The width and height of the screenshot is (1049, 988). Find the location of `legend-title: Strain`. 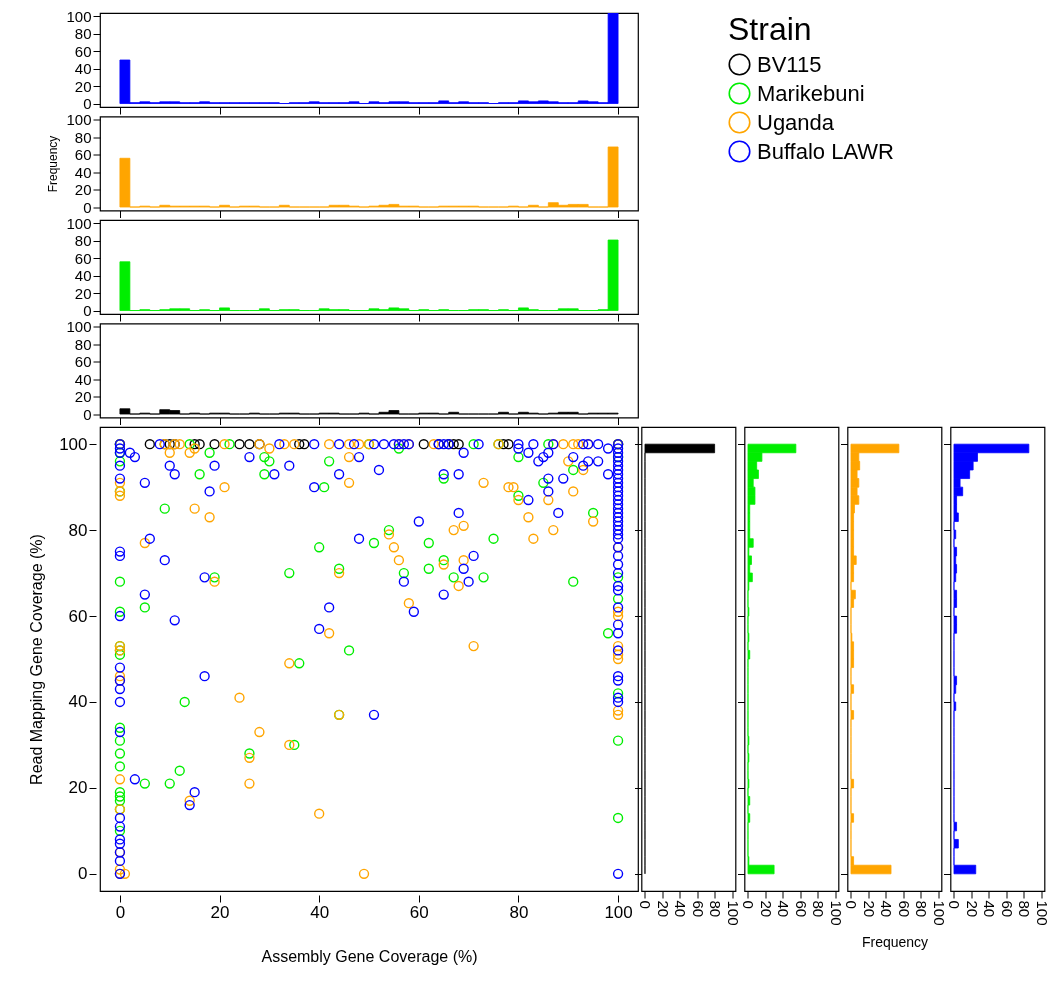

legend-title: Strain is located at coordinates (770, 29).